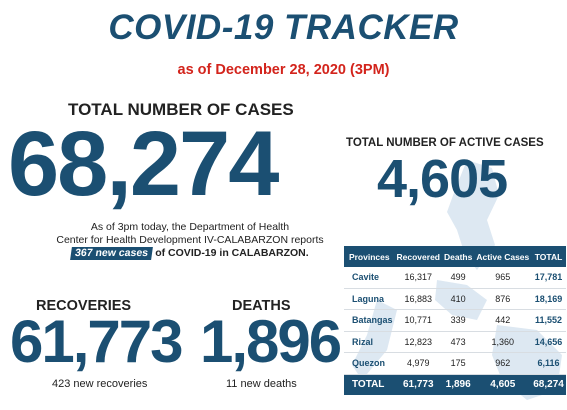 Image resolution: width=567 pixels, height=410 pixels. I want to click on recovered-cell: 4,979, so click(418, 363).